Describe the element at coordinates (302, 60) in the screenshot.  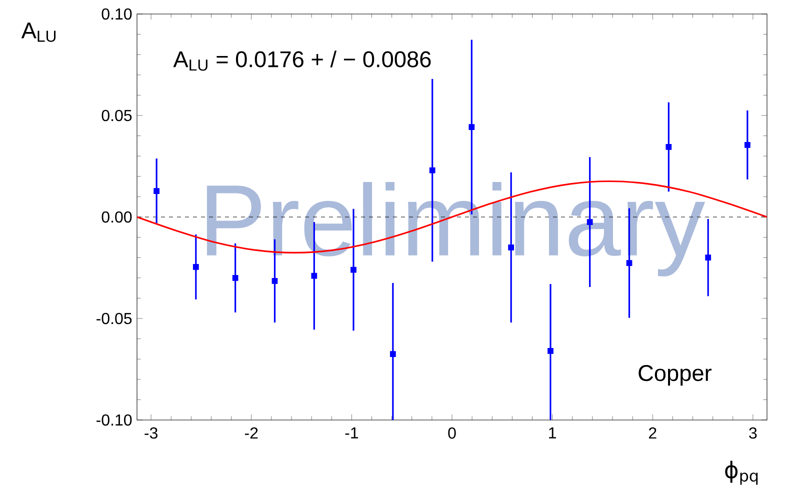
I see `annotation: A$_{LU}$ = 0.0176 + / − 0.0086` at that location.